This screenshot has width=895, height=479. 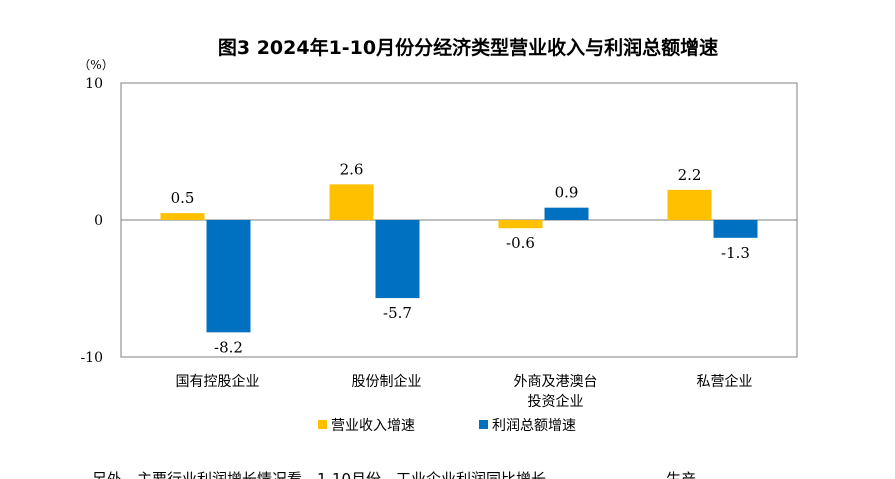 I want to click on y-axis-ticks: 10 0 -10, so click(x=91, y=221).